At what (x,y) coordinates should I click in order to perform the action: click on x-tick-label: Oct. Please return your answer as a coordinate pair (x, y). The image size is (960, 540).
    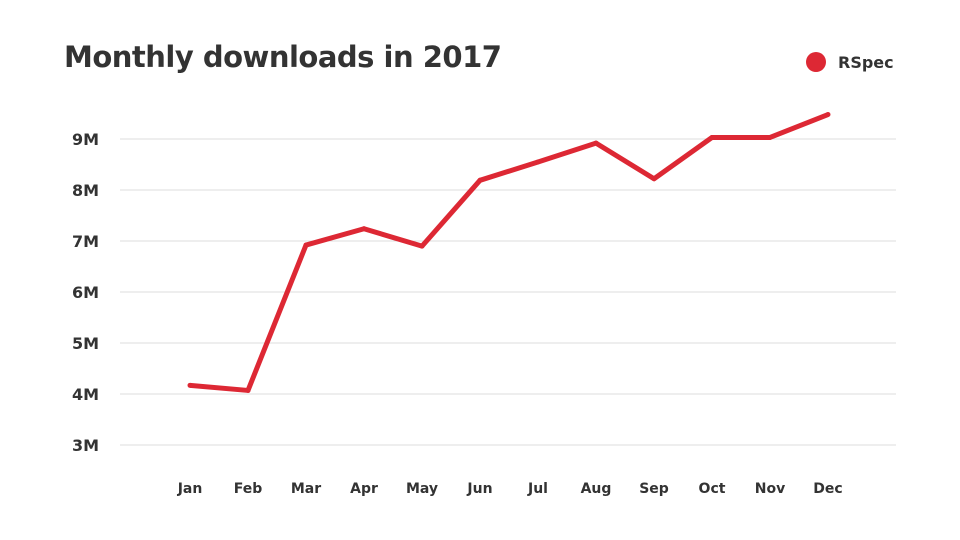
    Looking at the image, I should click on (712, 489).